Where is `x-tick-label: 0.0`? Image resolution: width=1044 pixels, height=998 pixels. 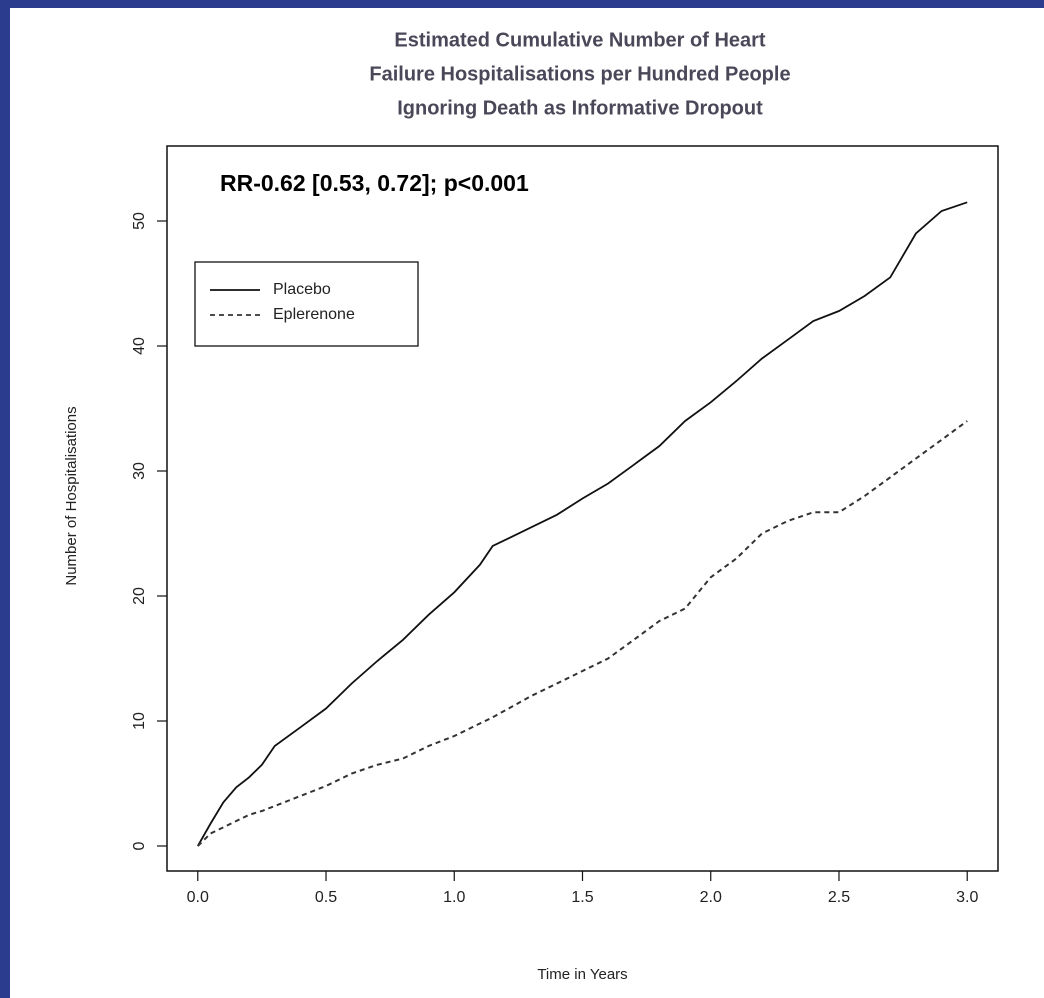
x-tick-label: 0.0 is located at coordinates (198, 897).